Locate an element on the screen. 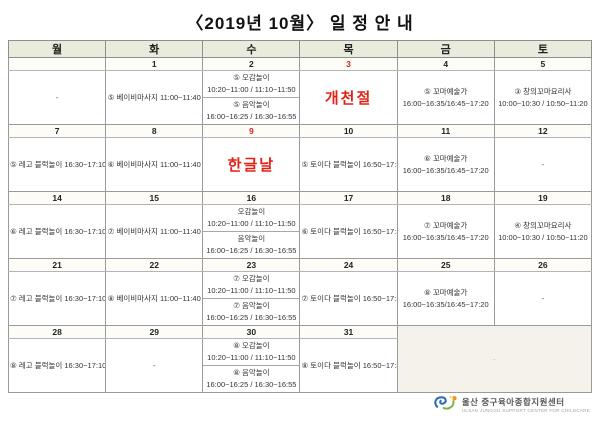 The height and width of the screenshot is (424, 600). holiday-cell: 한글날 is located at coordinates (251, 164).